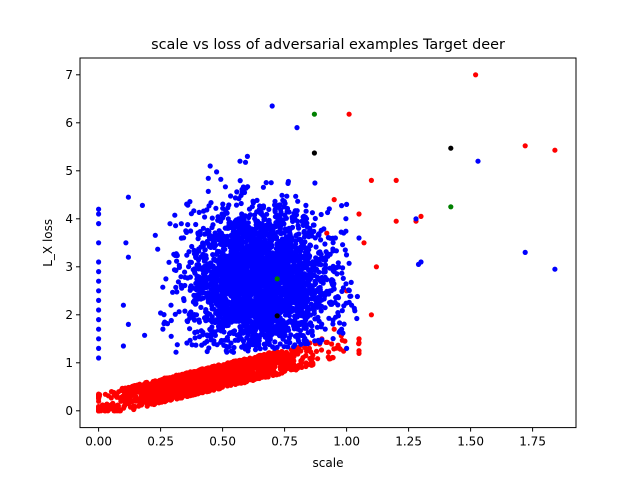 Image resolution: width=640 pixels, height=480 pixels. What do you see at coordinates (470, 442) in the screenshot?
I see `x-tick-label: 1.50` at bounding box center [470, 442].